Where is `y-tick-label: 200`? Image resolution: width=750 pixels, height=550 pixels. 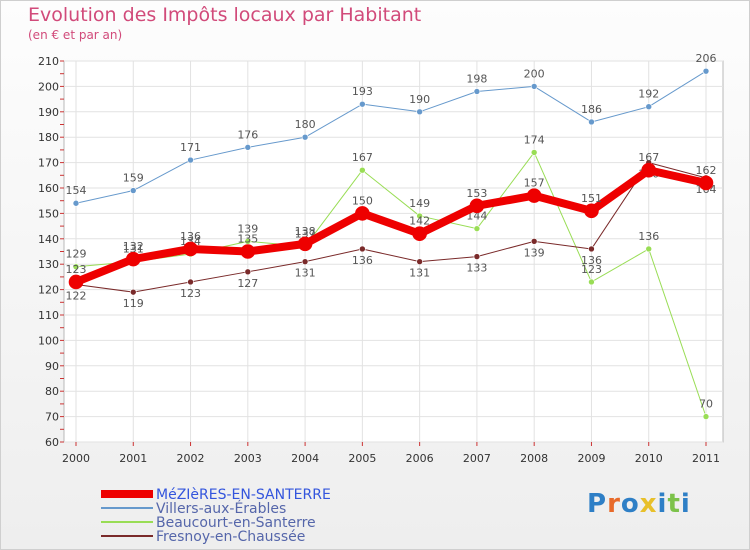 y-tick-label: 200 is located at coordinates (48, 86).